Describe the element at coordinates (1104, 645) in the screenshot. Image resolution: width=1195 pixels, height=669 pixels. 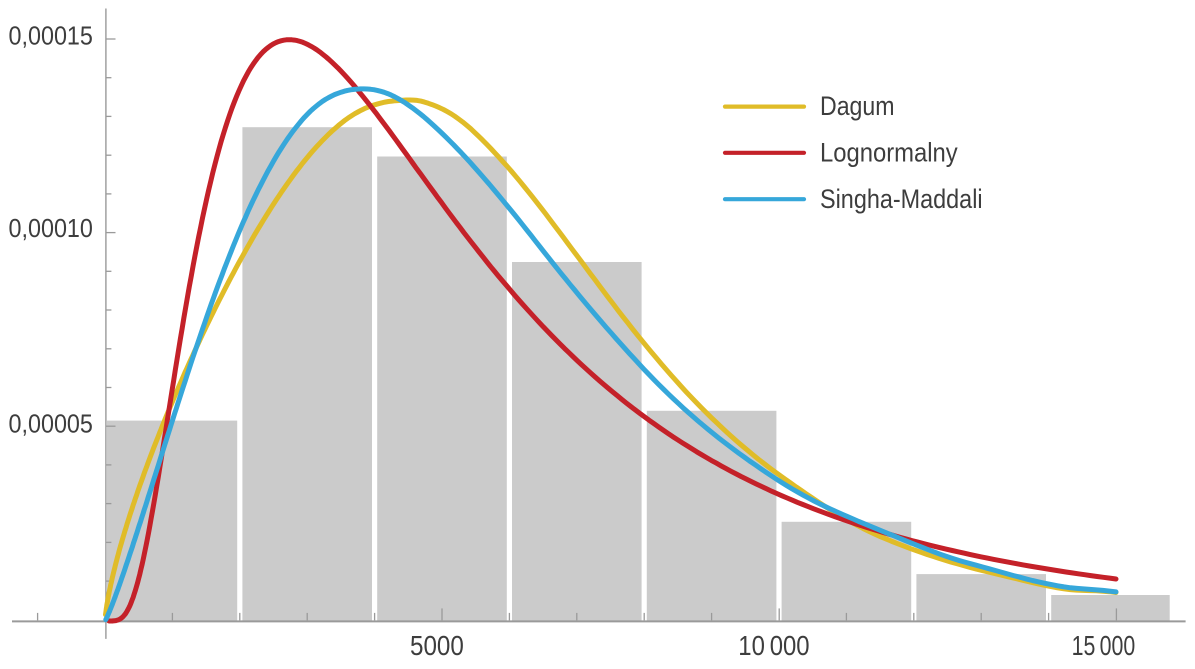
I see `svg-text: 15 000` at that location.